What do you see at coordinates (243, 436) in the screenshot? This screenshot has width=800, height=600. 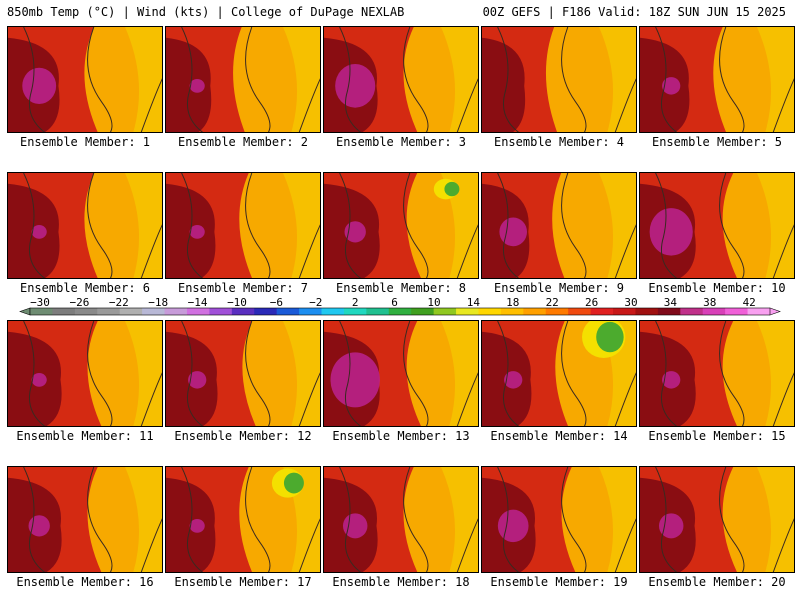 I see `panel-label-12: Ensemble Member: 12` at bounding box center [243, 436].